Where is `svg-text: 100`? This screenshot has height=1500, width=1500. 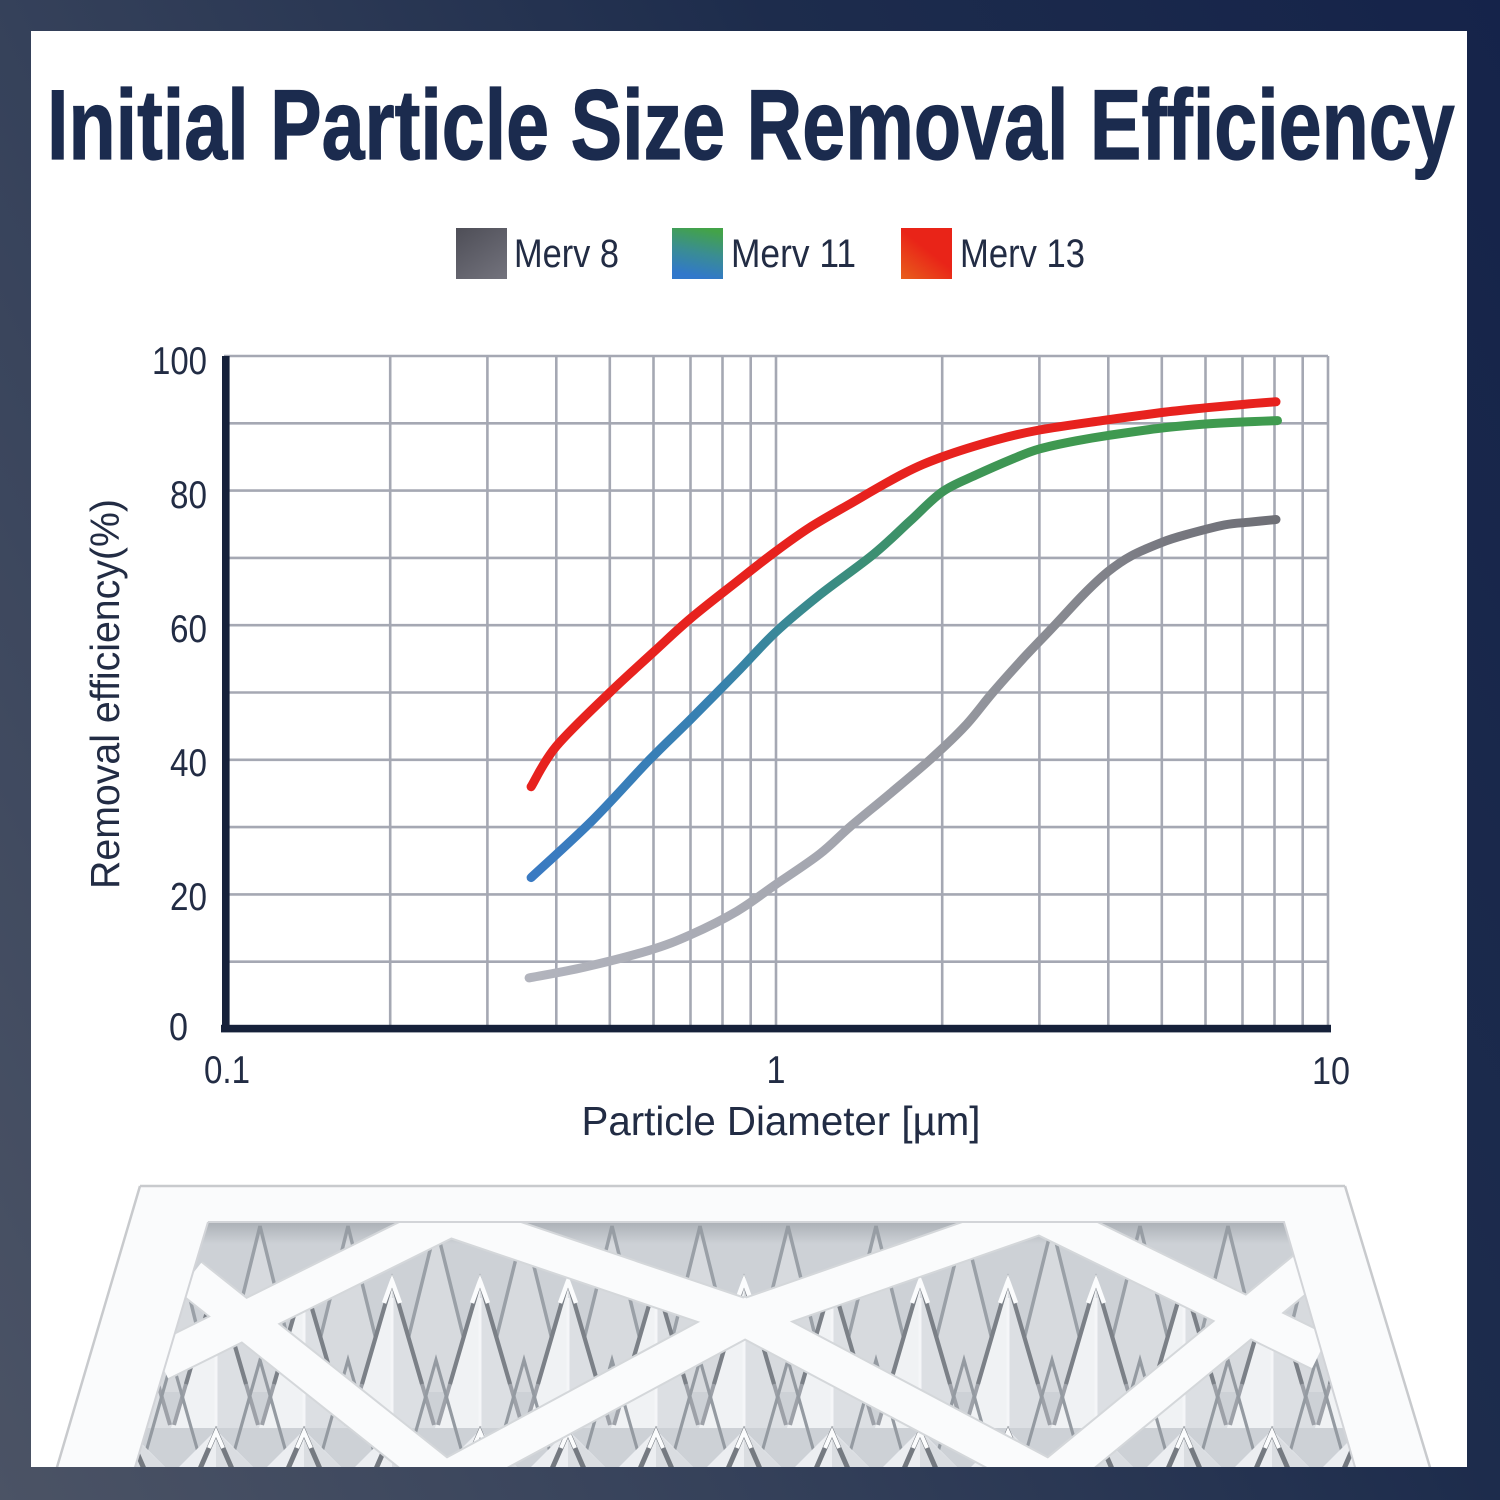 svg-text: 100 is located at coordinates (179, 361).